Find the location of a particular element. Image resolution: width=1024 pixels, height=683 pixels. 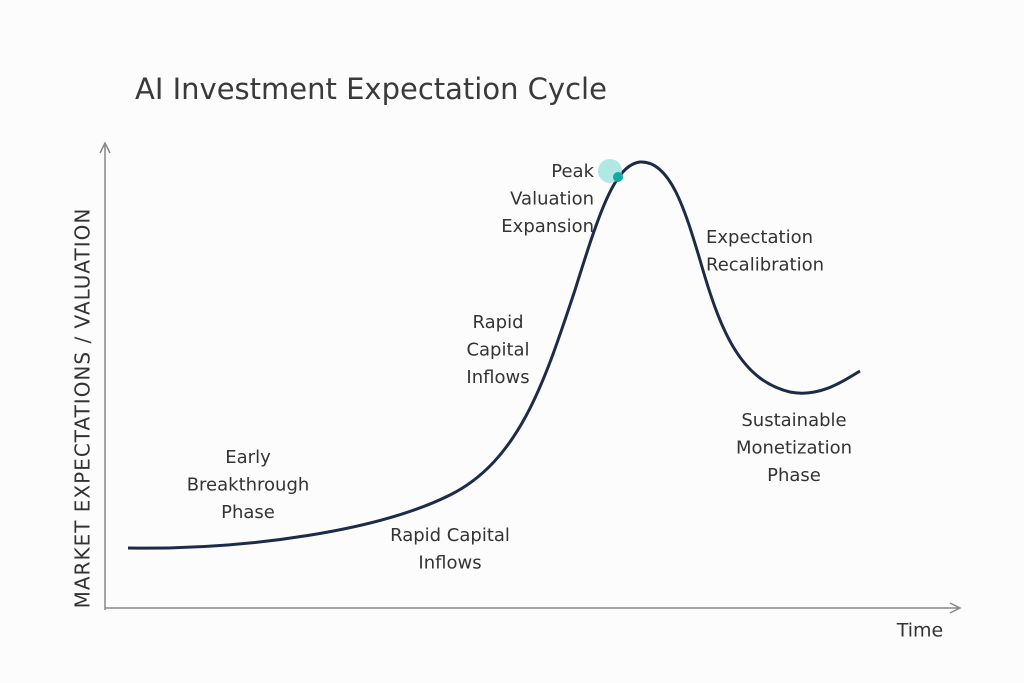

y-axis-label: MARKET EXPECTATIONS / VALUATION is located at coordinates (83, 408).